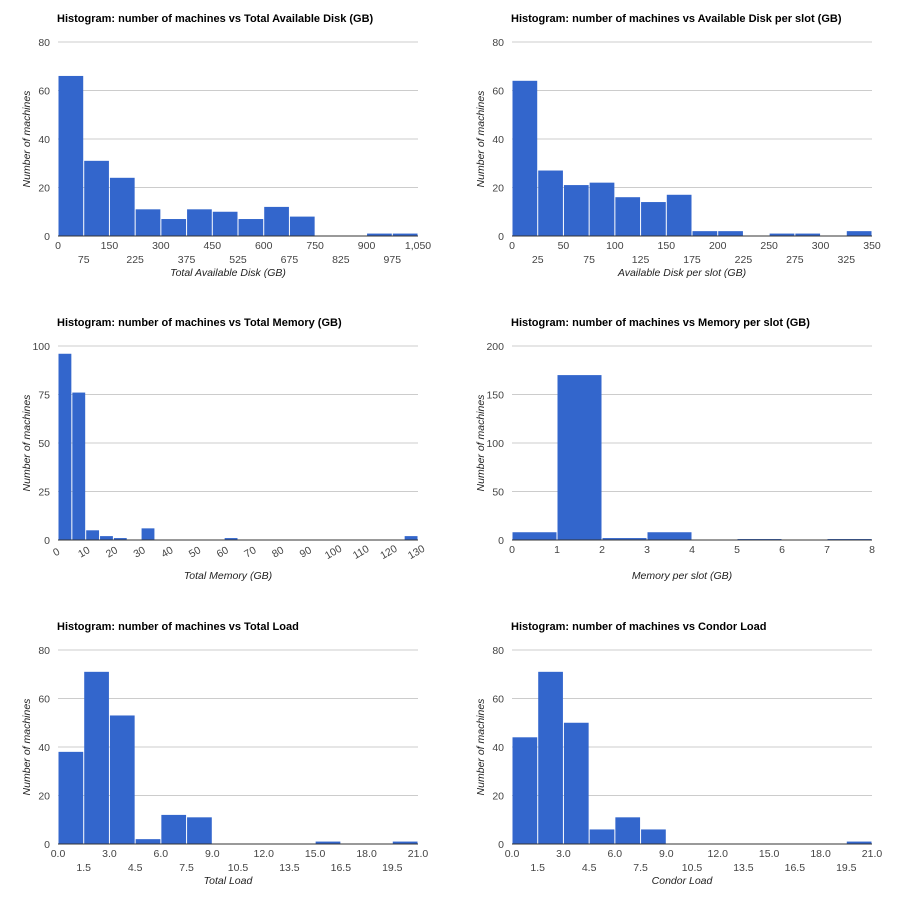 The width and height of the screenshot is (900, 898). What do you see at coordinates (782, 550) in the screenshot?
I see `x-tick-label: 6` at bounding box center [782, 550].